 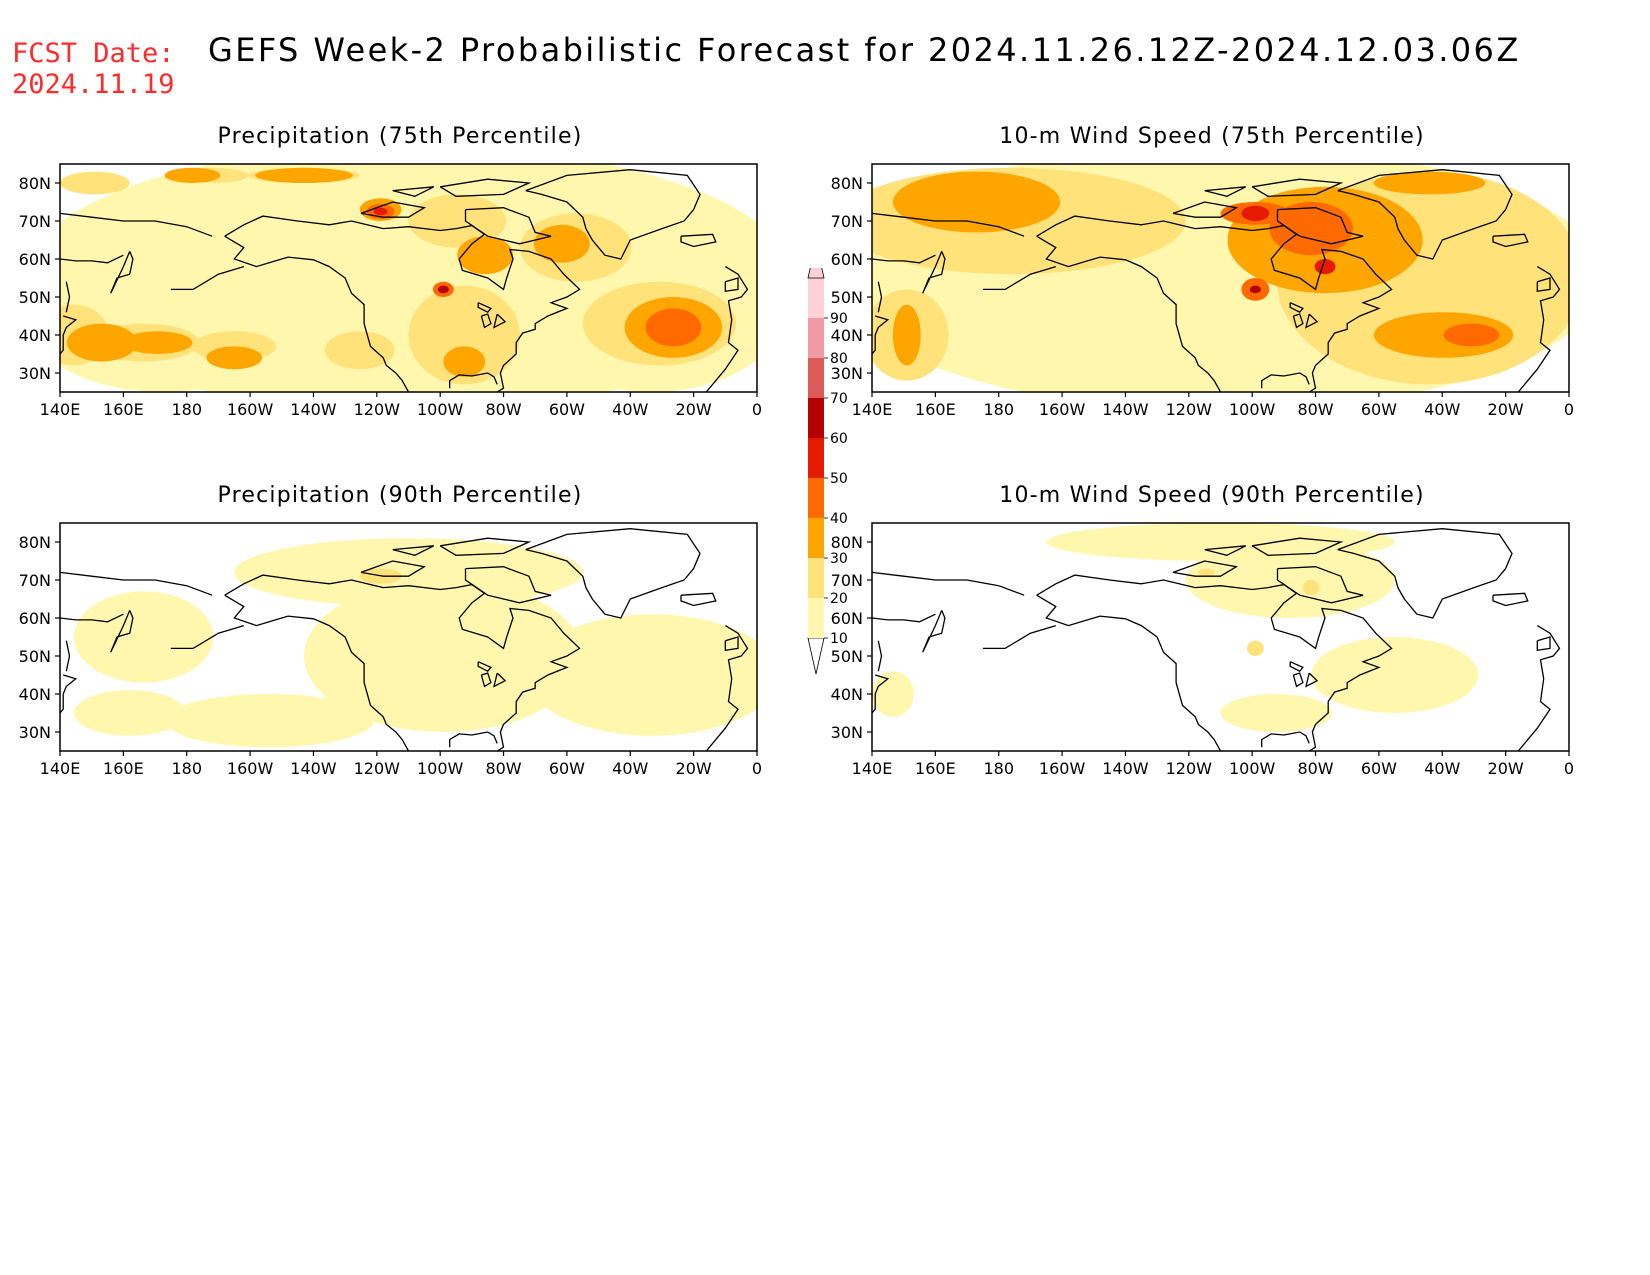 What do you see at coordinates (839, 639) in the screenshot?
I see `colorbar-label: 10` at bounding box center [839, 639].